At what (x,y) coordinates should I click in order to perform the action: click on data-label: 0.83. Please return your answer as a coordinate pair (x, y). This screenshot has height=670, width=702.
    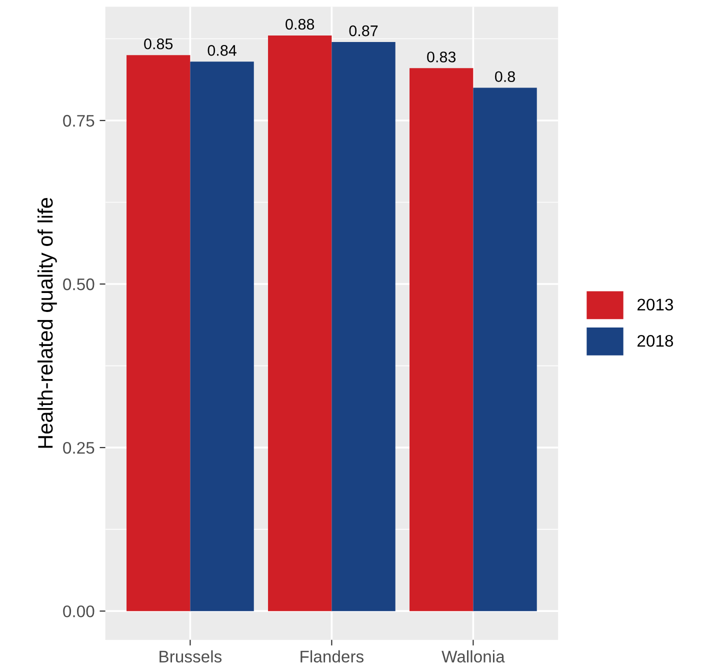
    Looking at the image, I should click on (441, 57).